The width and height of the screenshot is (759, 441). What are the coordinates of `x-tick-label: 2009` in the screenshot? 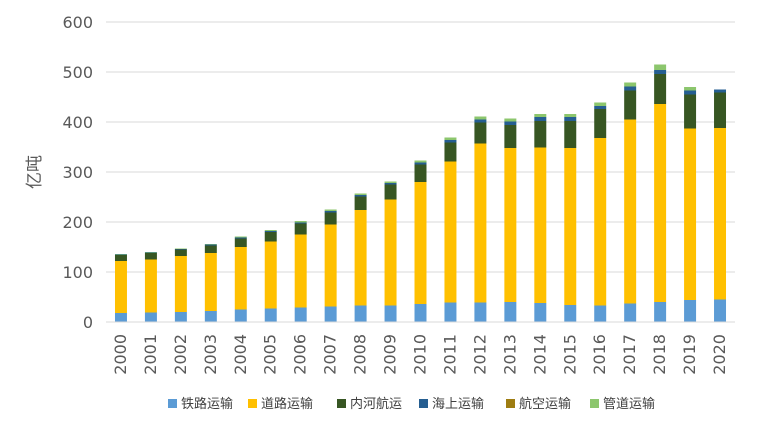 It's located at (390, 354).